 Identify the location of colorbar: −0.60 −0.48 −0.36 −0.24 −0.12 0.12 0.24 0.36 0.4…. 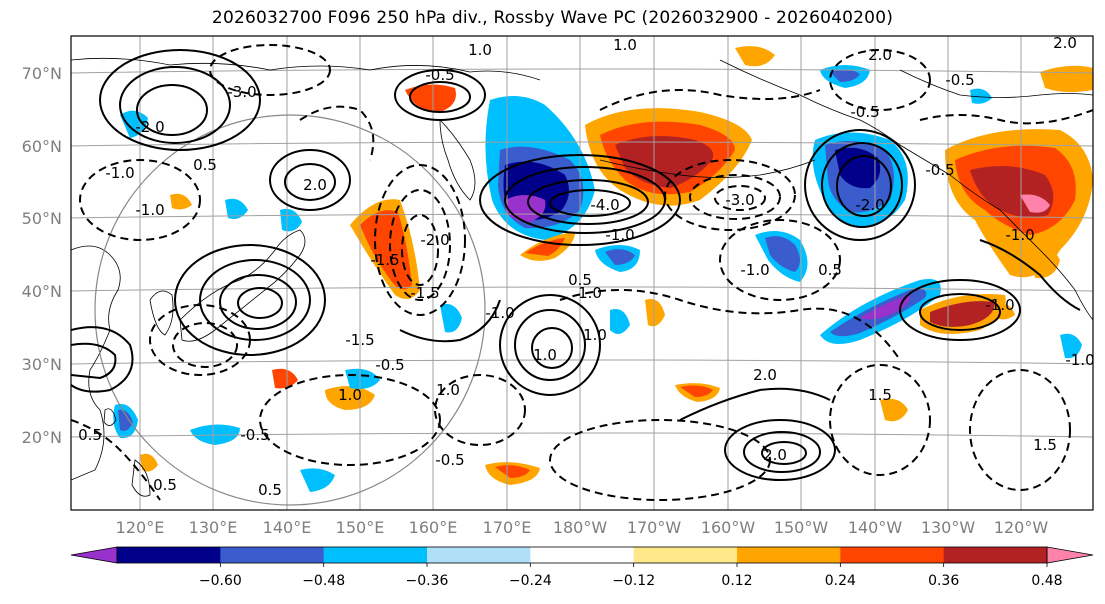
(582, 567).